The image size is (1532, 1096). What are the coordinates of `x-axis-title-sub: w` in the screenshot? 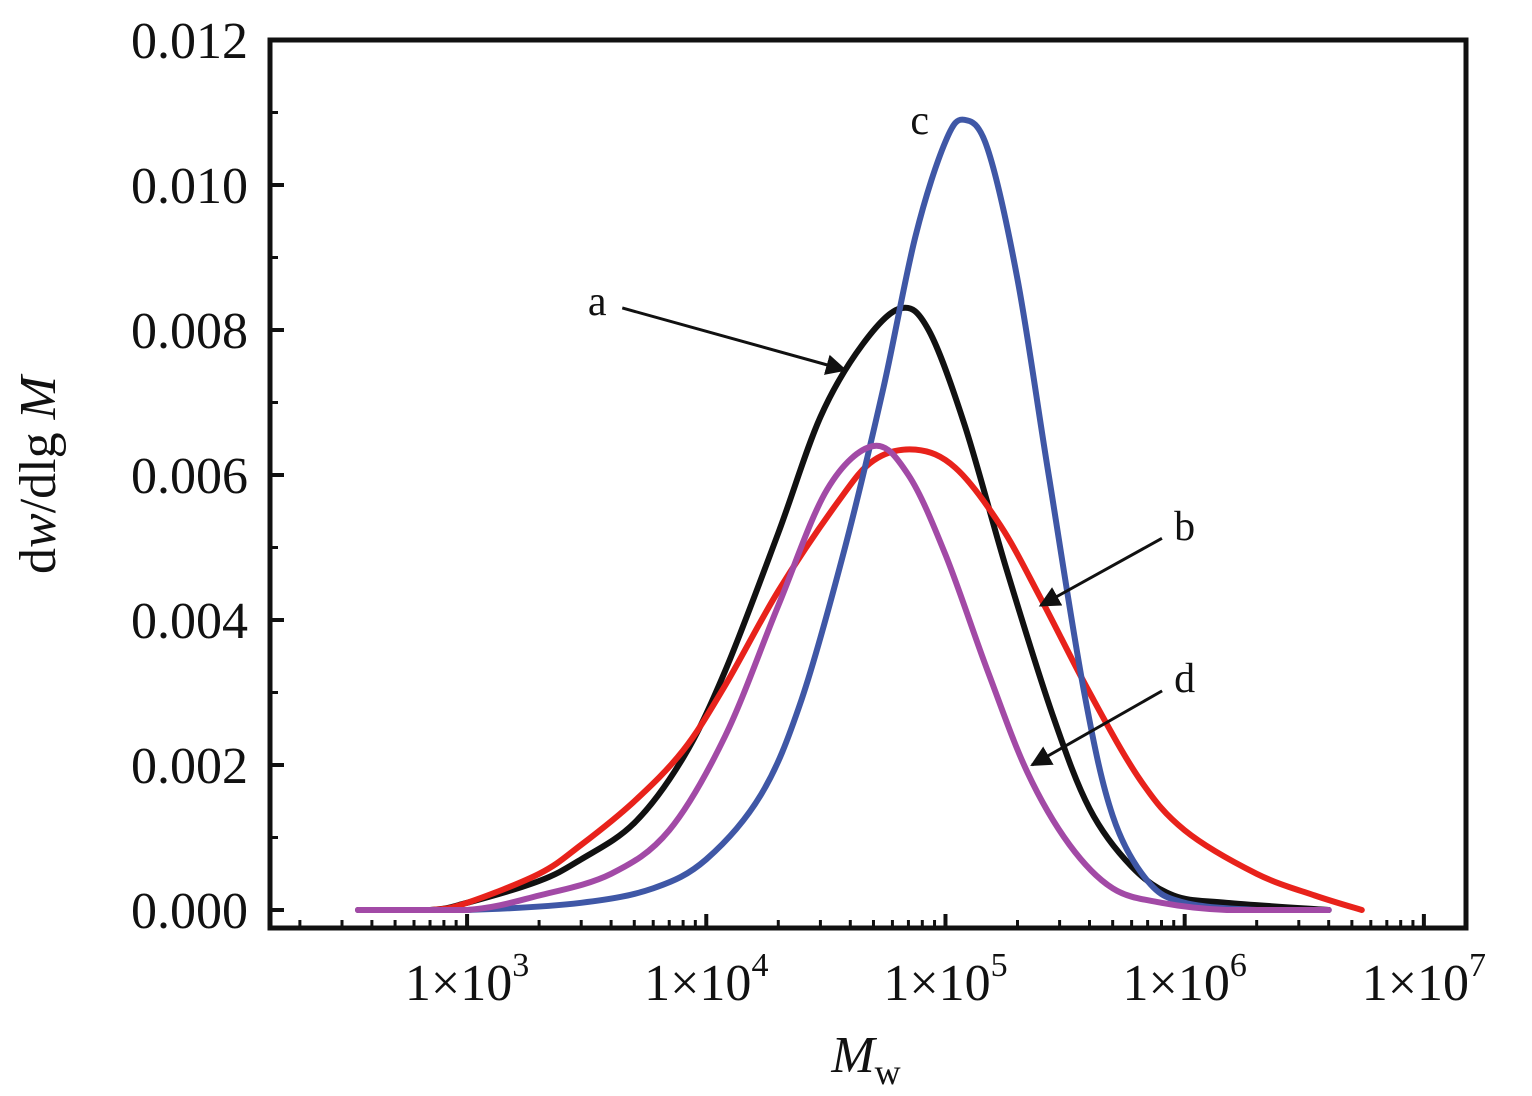 It's located at (888, 1072).